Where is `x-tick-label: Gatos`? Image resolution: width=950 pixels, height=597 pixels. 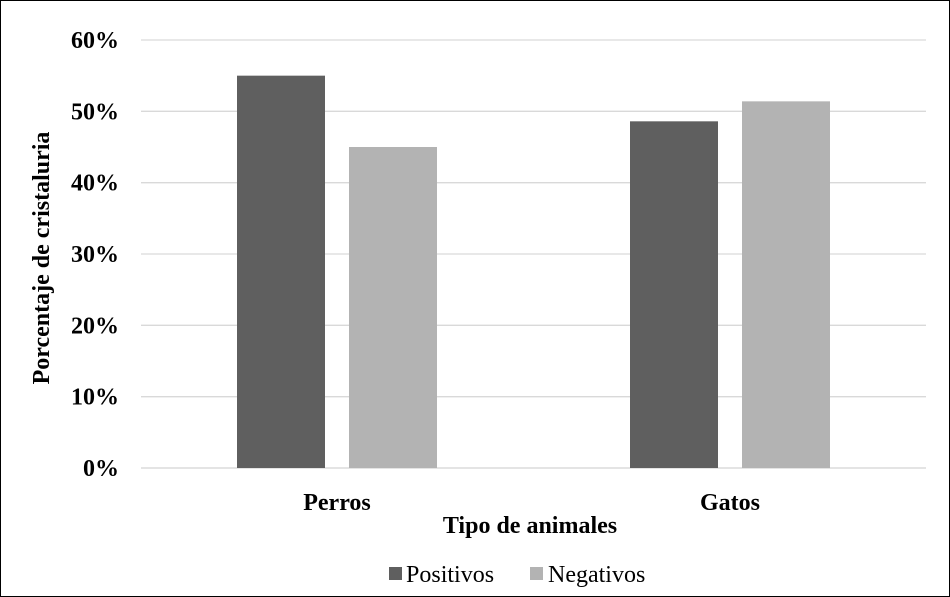
x-tick-label: Gatos is located at coordinates (730, 503).